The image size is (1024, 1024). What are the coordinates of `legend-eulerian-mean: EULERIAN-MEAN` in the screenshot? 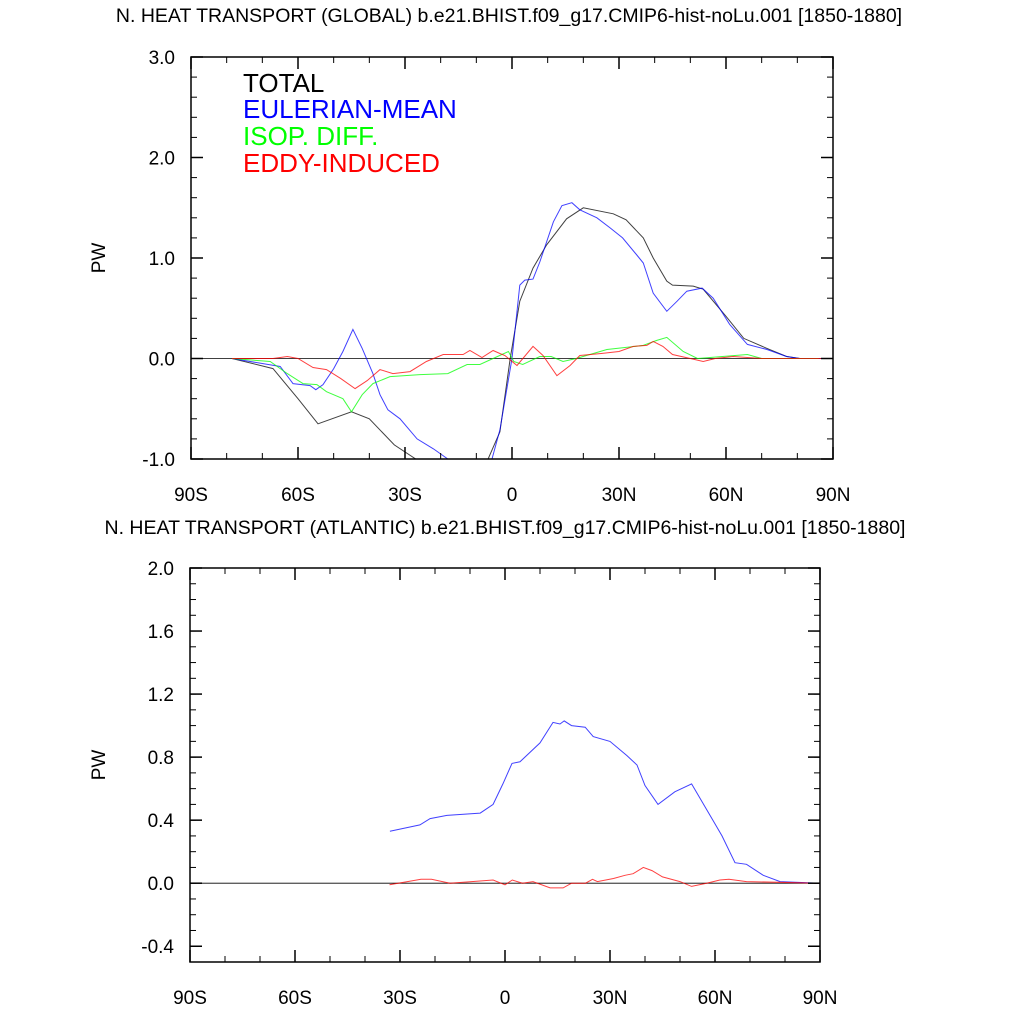 It's located at (350, 109).